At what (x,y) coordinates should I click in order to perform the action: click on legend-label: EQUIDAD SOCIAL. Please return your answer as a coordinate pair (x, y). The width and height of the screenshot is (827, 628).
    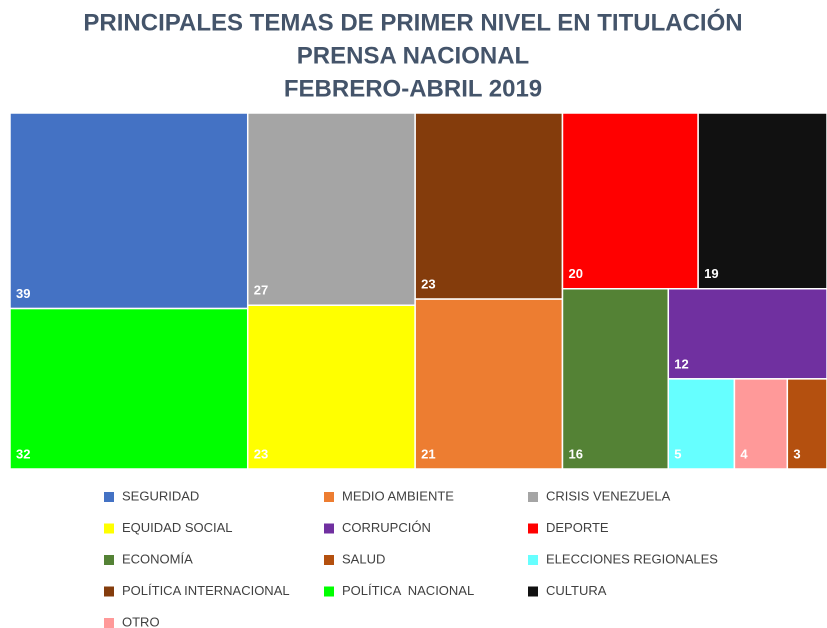
    Looking at the image, I should click on (177, 527).